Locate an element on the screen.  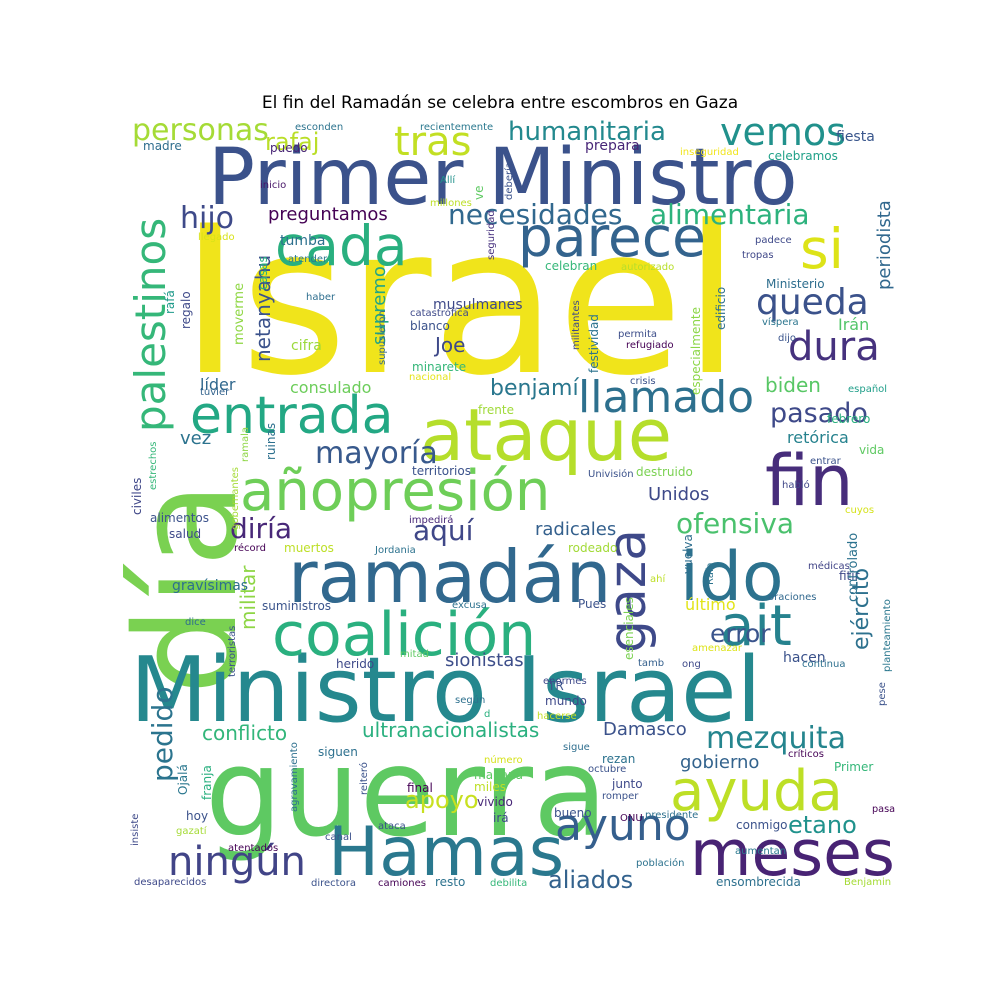
word-135: vida is located at coordinates (871, 450).